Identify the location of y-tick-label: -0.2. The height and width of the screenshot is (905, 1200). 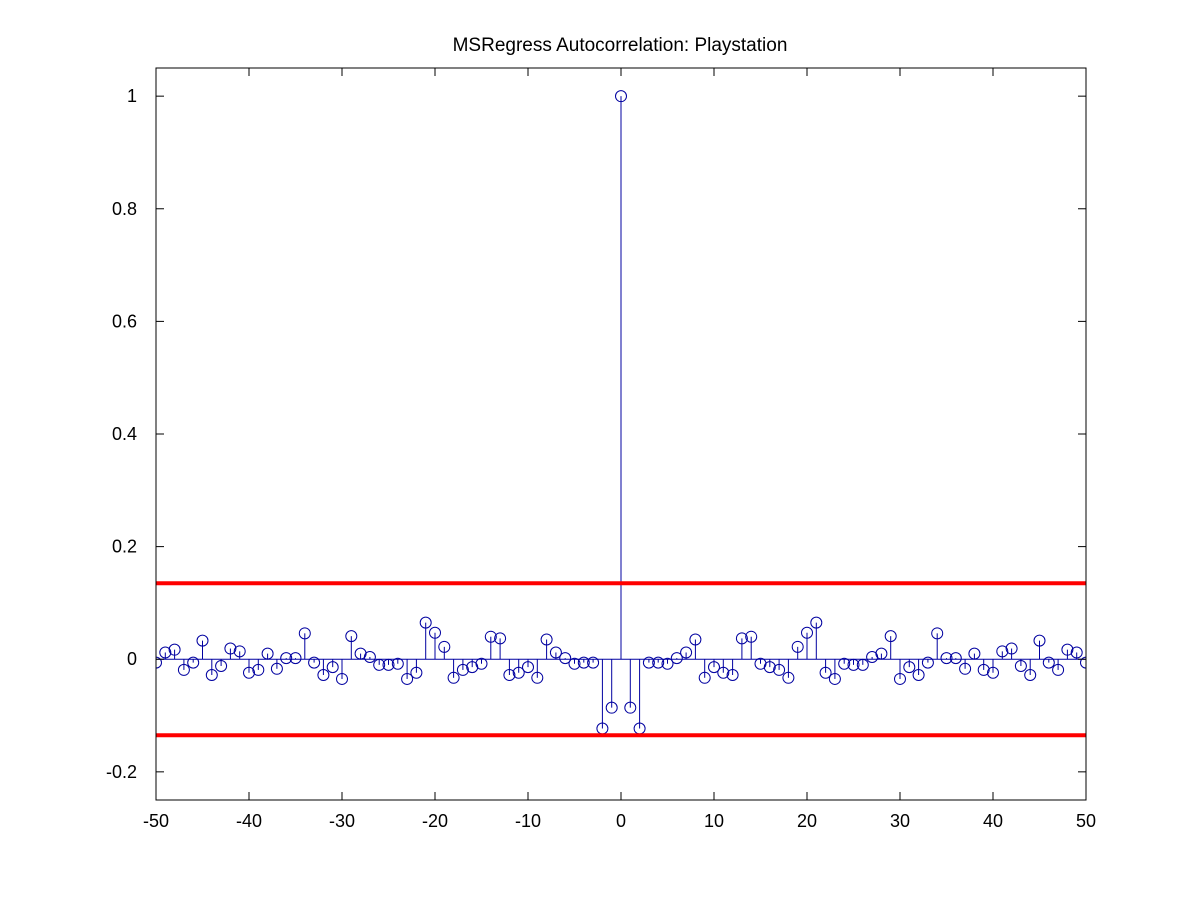
(121, 772).